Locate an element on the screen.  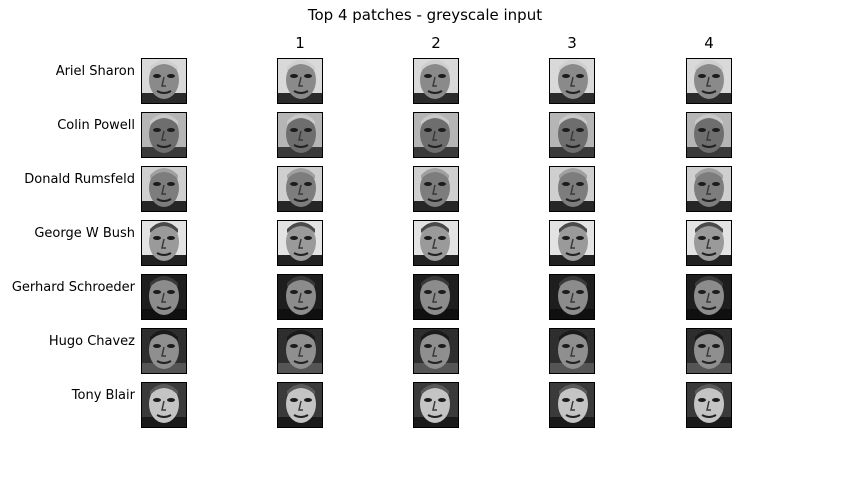
face-image-tony-blair is located at coordinates (164, 405).